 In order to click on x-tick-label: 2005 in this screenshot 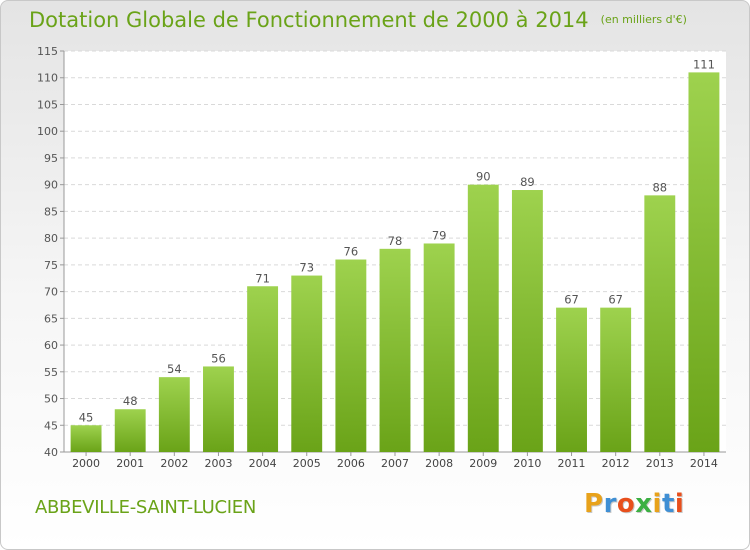, I will do `click(307, 463)`.